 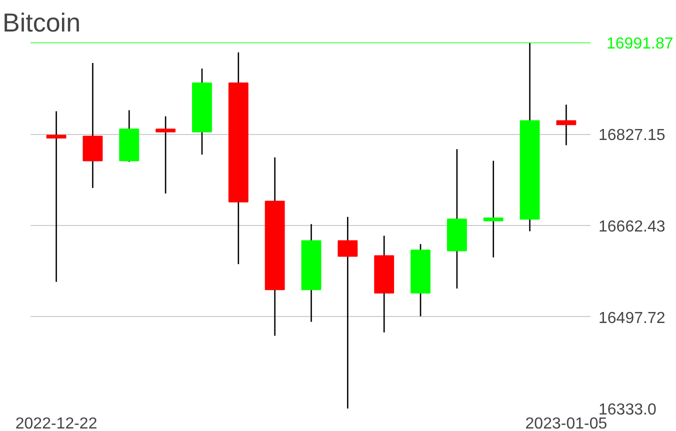 What do you see at coordinates (566, 423) in the screenshot?
I see `x-tick-label: 2023-01-05` at bounding box center [566, 423].